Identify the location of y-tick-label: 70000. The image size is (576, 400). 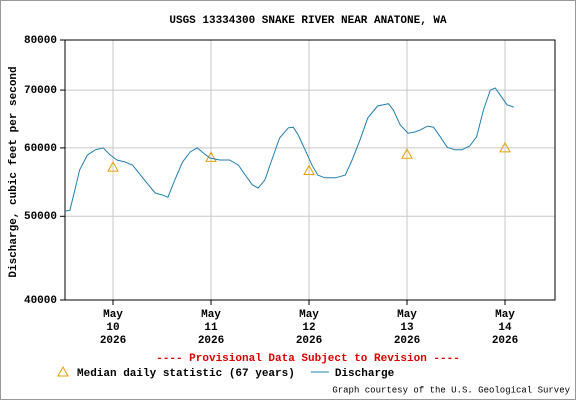
(40, 91).